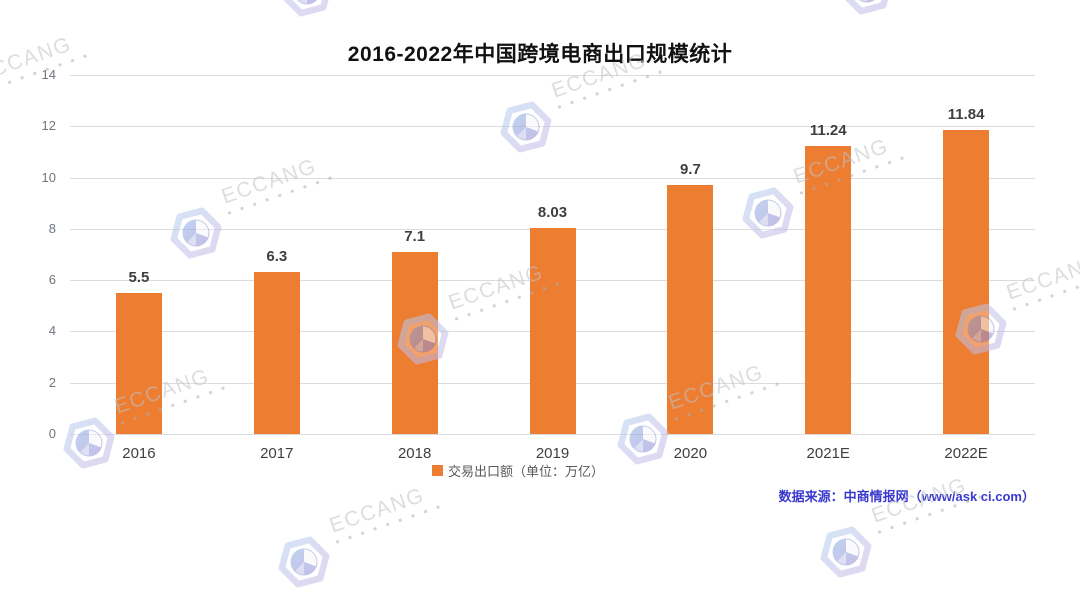  What do you see at coordinates (52, 228) in the screenshot?
I see `y-axis-tick-label: 8` at bounding box center [52, 228].